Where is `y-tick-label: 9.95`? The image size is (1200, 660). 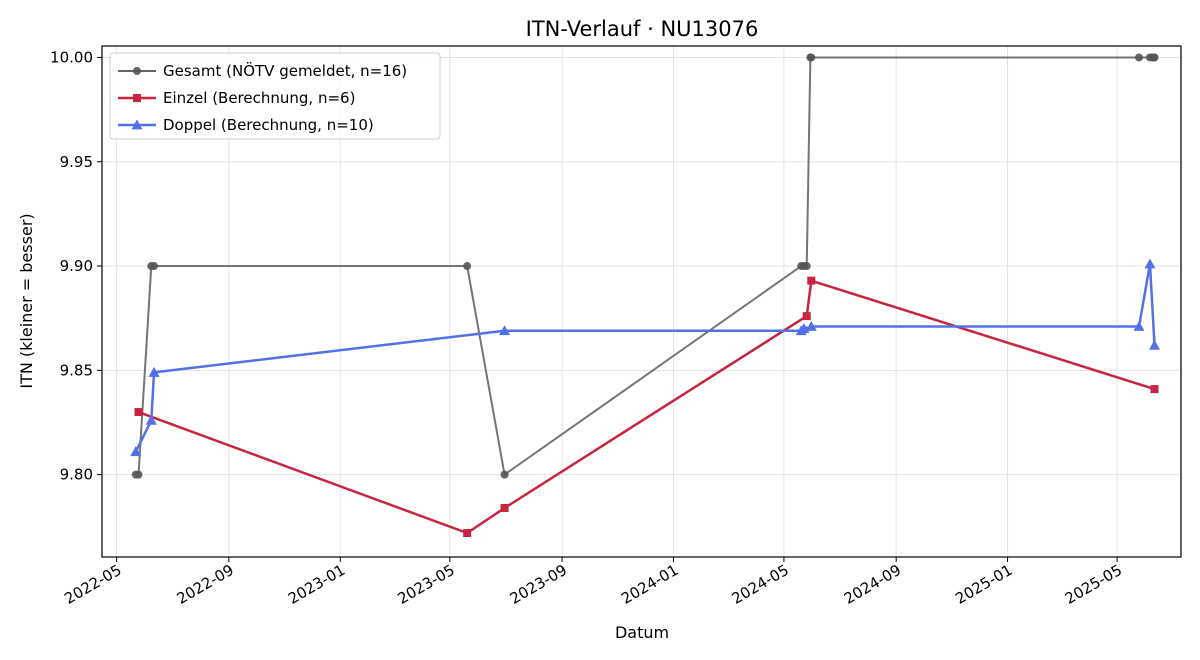 y-tick-label: 9.95 is located at coordinates (76, 162).